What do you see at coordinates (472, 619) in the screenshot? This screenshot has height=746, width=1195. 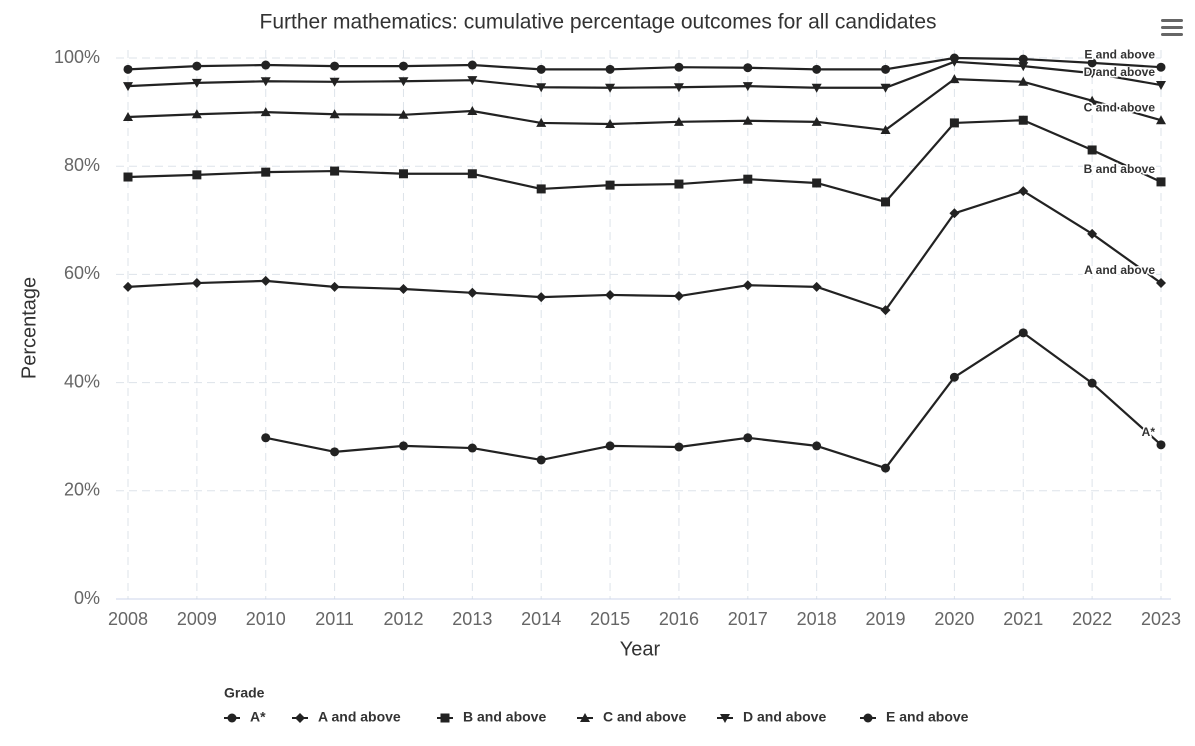 I see `x-tick-label: 2013` at bounding box center [472, 619].